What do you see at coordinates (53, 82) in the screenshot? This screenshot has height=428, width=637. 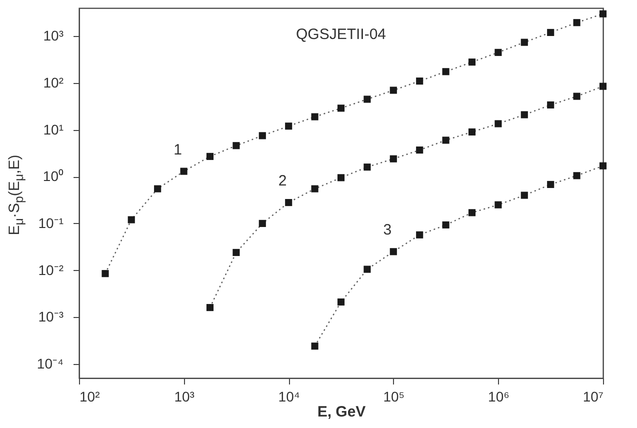 I see `y-tick-label: 10²` at bounding box center [53, 82].